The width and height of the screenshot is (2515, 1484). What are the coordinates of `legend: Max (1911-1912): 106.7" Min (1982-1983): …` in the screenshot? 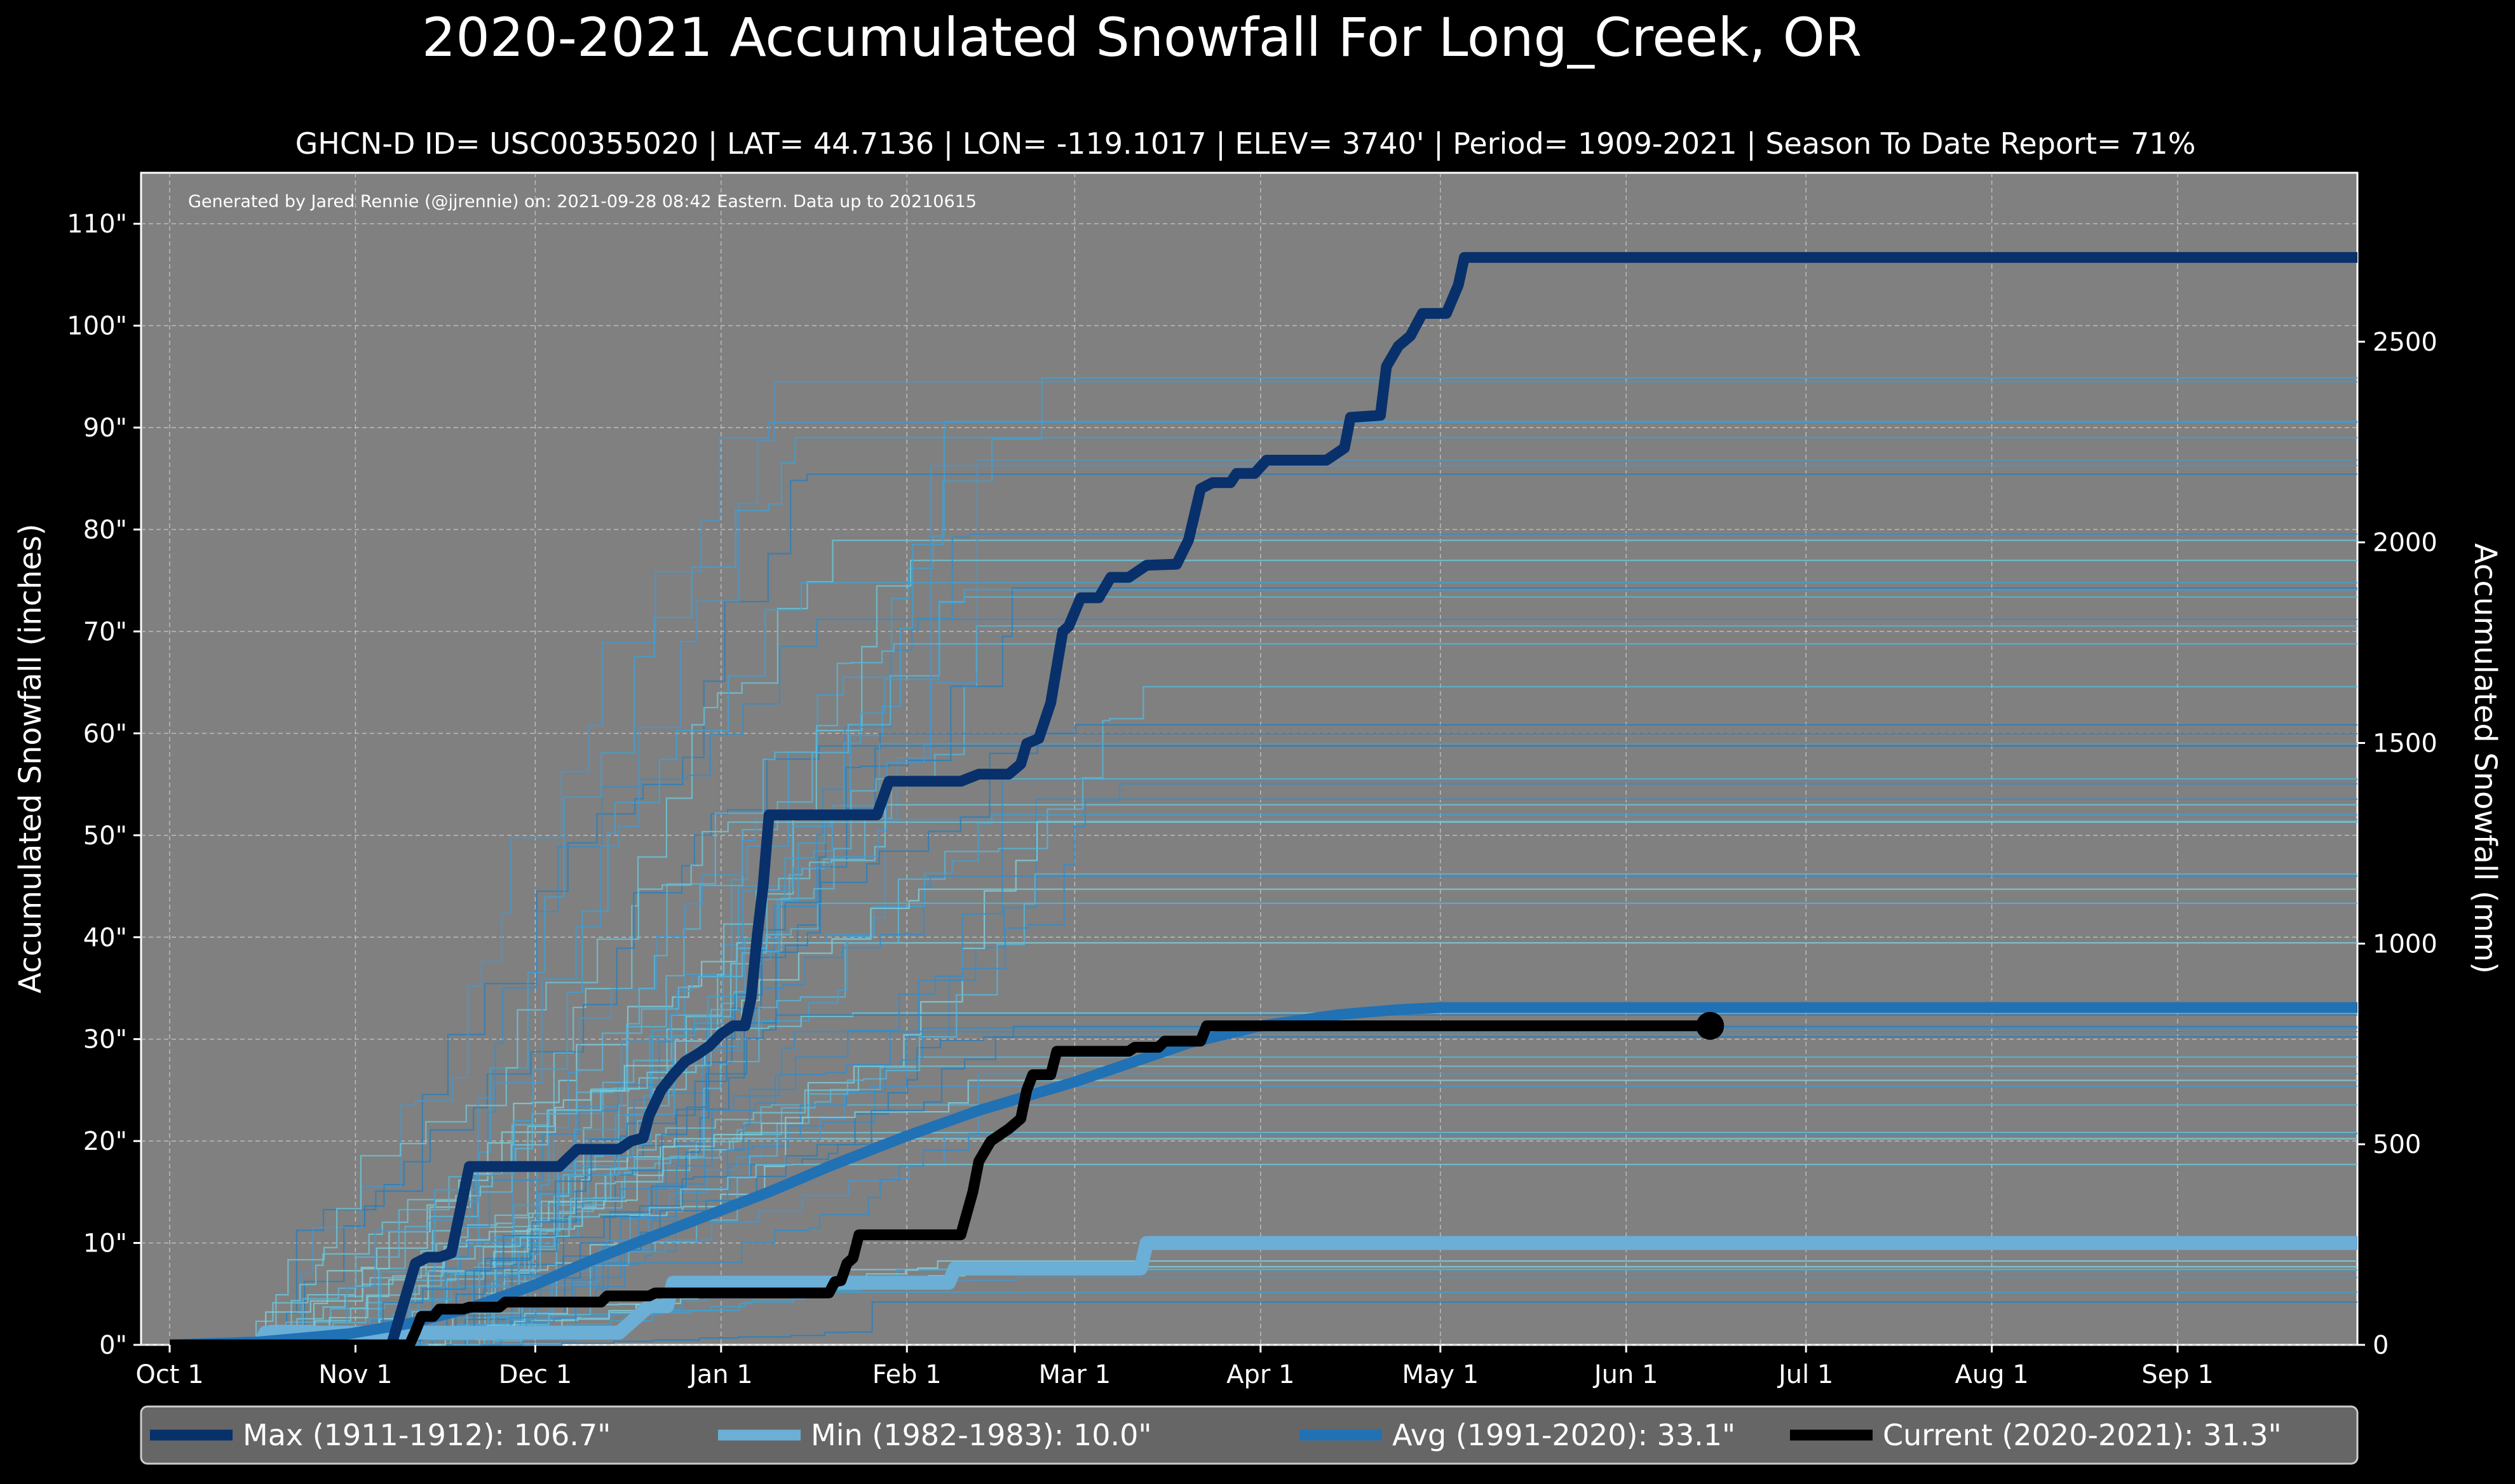 It's located at (1216, 1435).